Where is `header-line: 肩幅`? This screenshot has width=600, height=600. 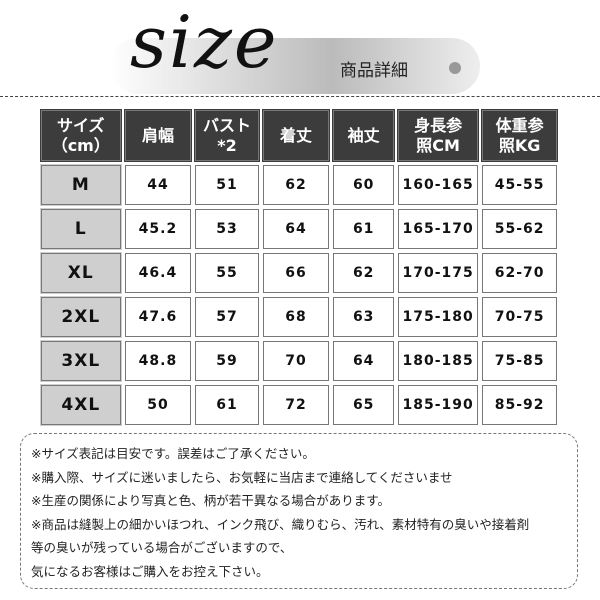 header-line: 肩幅 is located at coordinates (157, 135).